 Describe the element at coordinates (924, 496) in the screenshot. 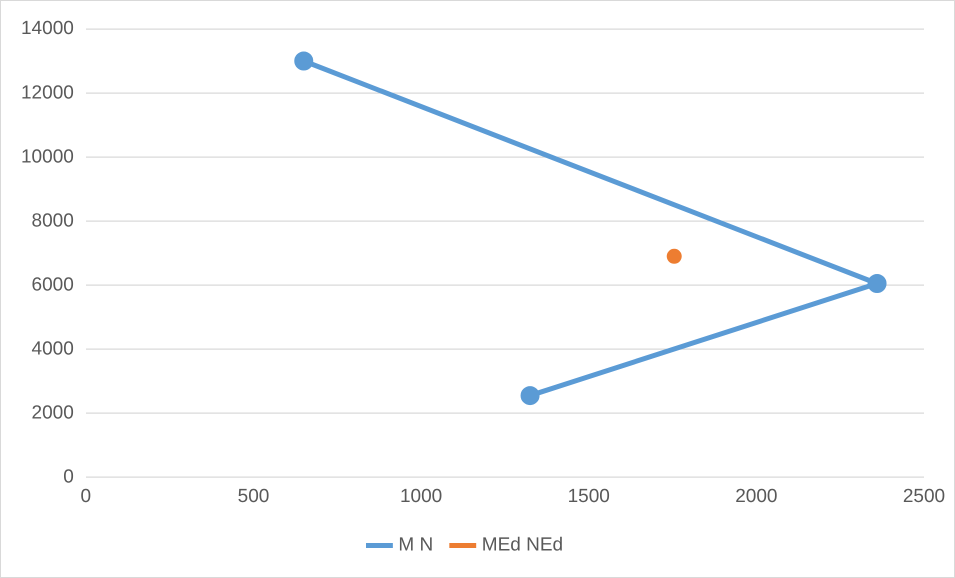

I see `x-tick-label: 2500` at that location.